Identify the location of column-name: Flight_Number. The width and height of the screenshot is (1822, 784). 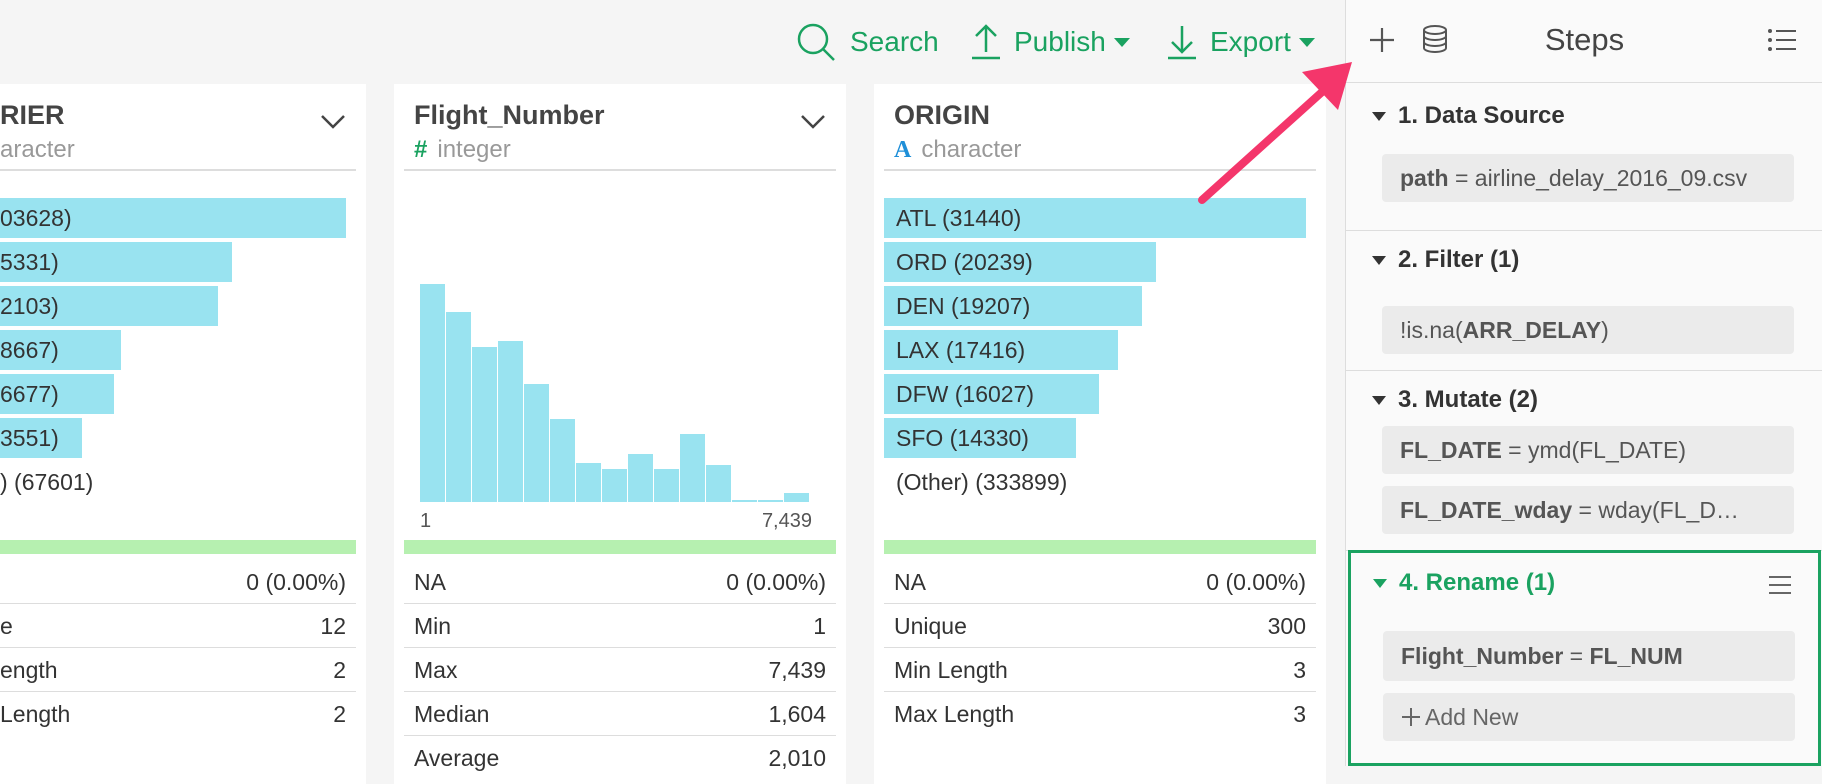
(509, 115).